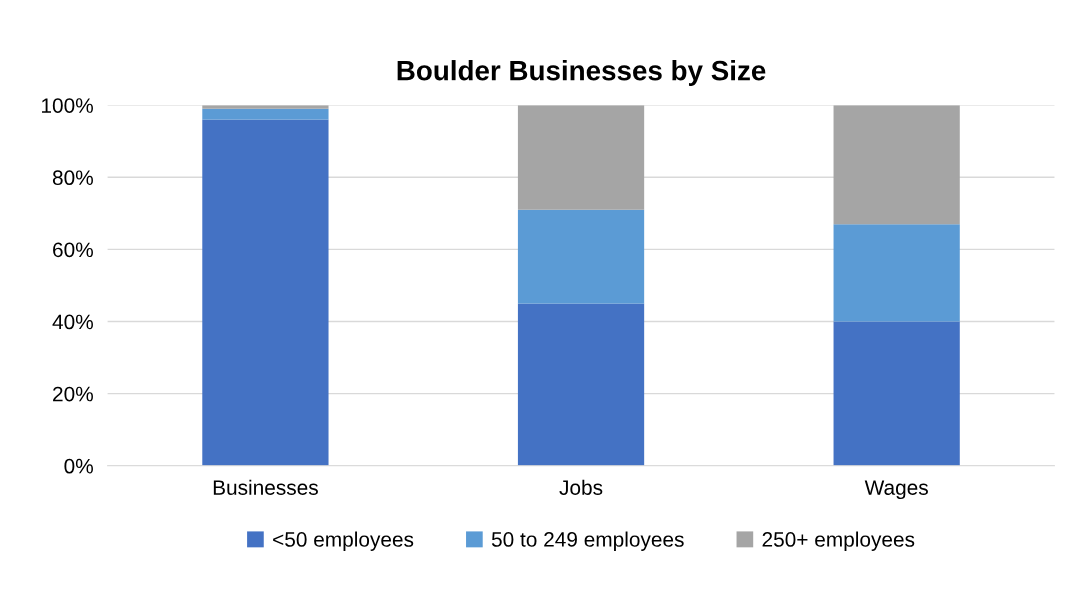 The image size is (1076, 601). What do you see at coordinates (343, 541) in the screenshot?
I see `legend-label: <50 employees` at bounding box center [343, 541].